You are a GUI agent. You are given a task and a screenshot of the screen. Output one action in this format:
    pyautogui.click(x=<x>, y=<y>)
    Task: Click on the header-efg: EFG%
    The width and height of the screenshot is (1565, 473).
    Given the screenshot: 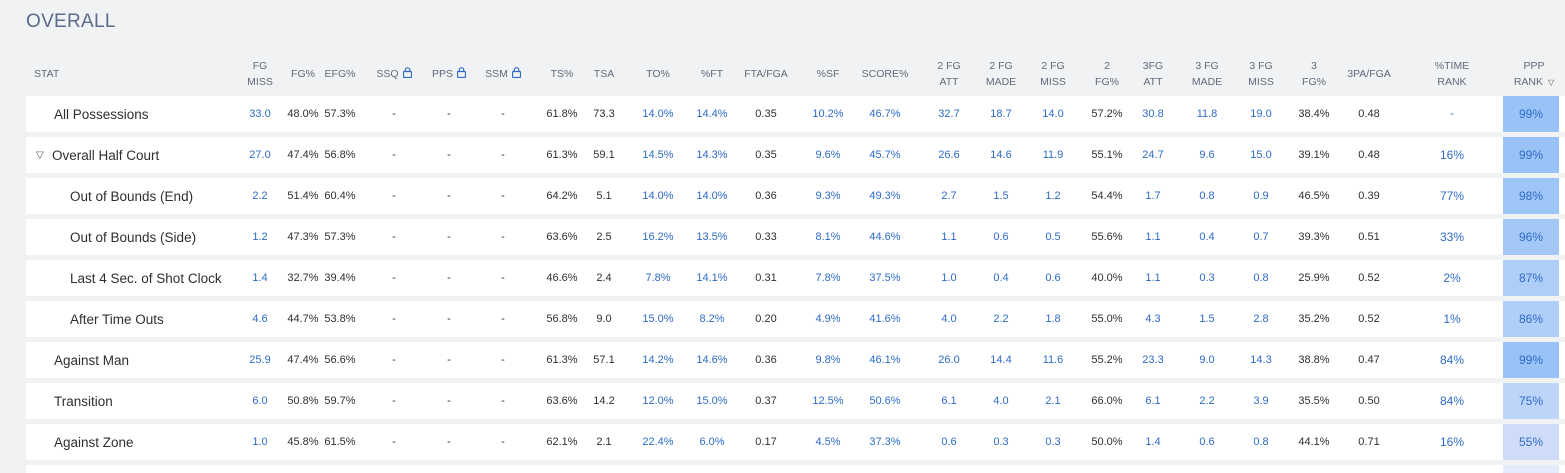 What is the action you would take?
    pyautogui.click(x=340, y=74)
    